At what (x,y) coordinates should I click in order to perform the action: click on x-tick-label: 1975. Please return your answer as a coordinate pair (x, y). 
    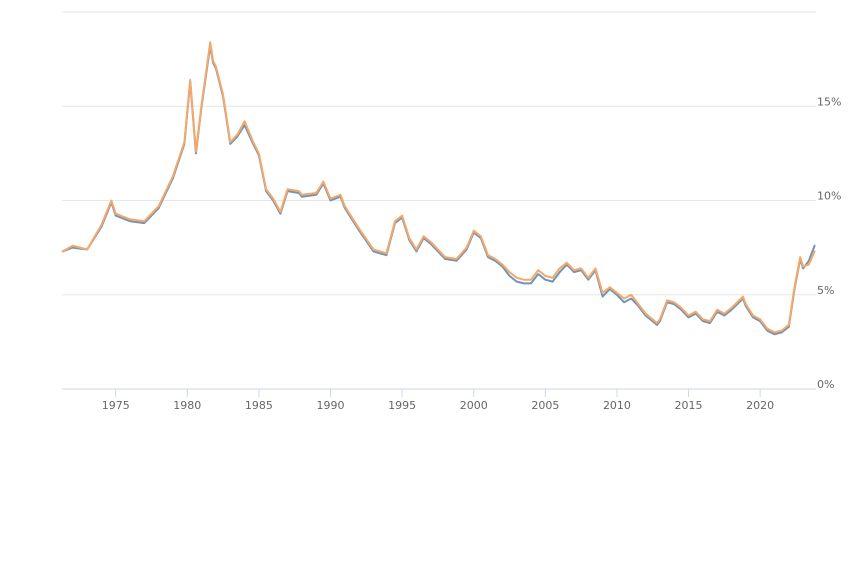
    Looking at the image, I should click on (116, 405).